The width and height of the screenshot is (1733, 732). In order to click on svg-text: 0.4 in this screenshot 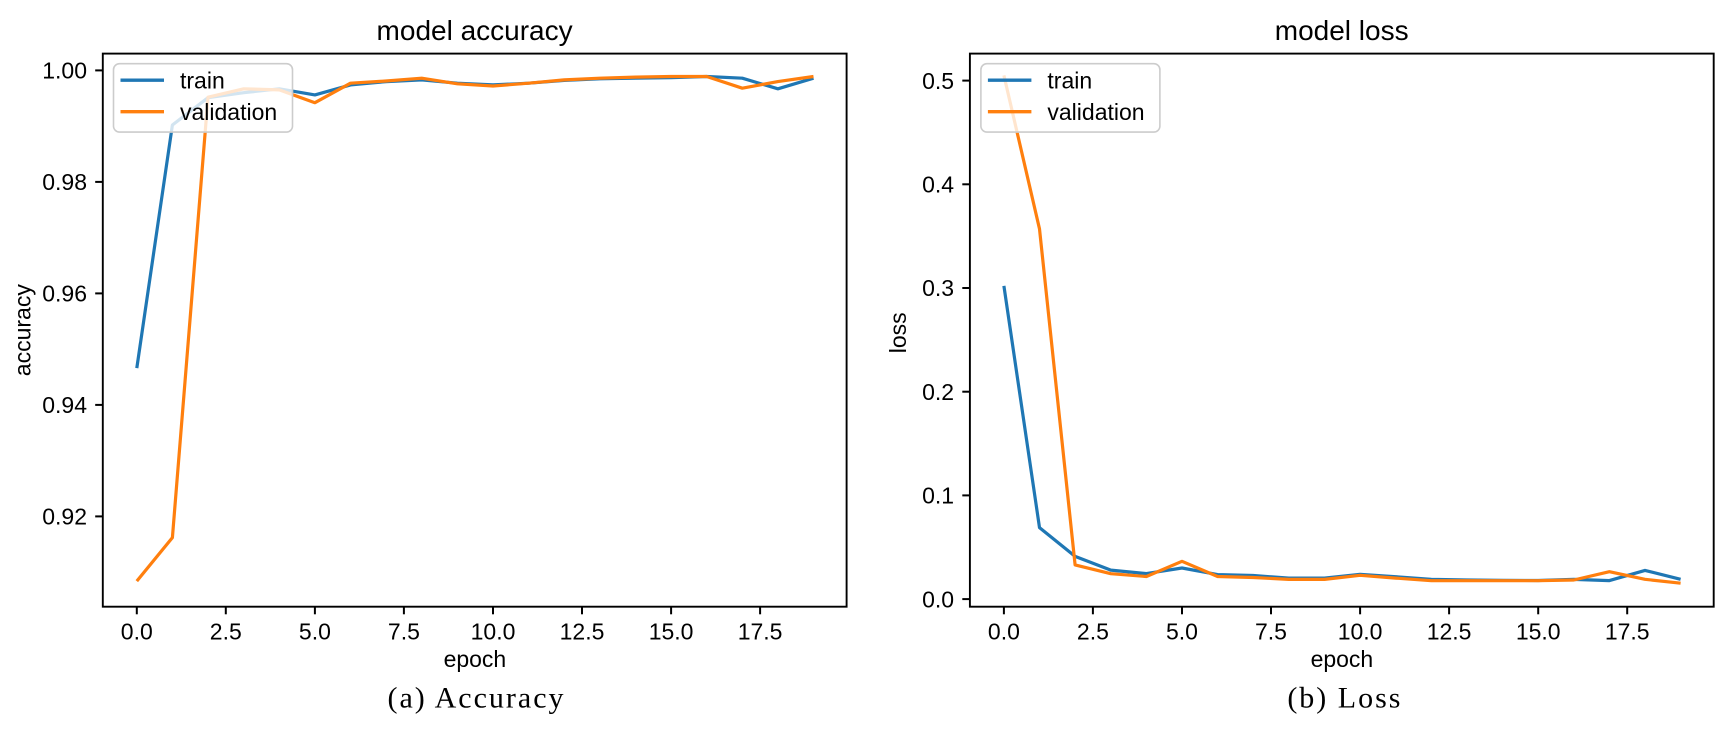, I will do `click(938, 185)`.